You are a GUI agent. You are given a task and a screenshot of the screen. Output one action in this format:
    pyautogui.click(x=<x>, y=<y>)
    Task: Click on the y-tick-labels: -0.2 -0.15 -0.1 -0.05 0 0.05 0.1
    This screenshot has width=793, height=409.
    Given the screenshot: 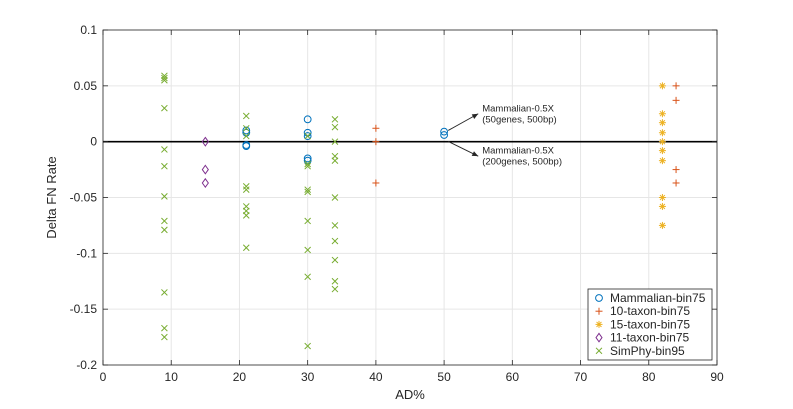 What is the action you would take?
    pyautogui.click(x=84, y=197)
    